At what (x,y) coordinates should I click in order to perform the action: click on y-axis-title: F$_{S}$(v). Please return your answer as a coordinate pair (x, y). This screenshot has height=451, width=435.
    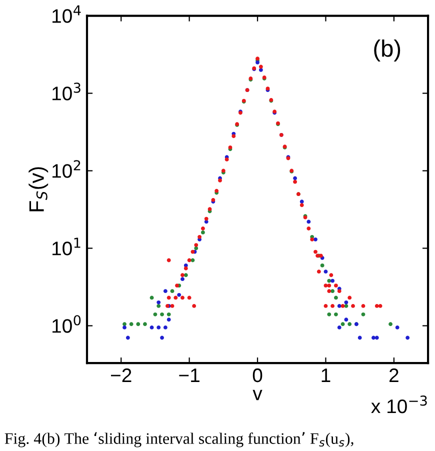
    Looking at the image, I should click on (38, 189).